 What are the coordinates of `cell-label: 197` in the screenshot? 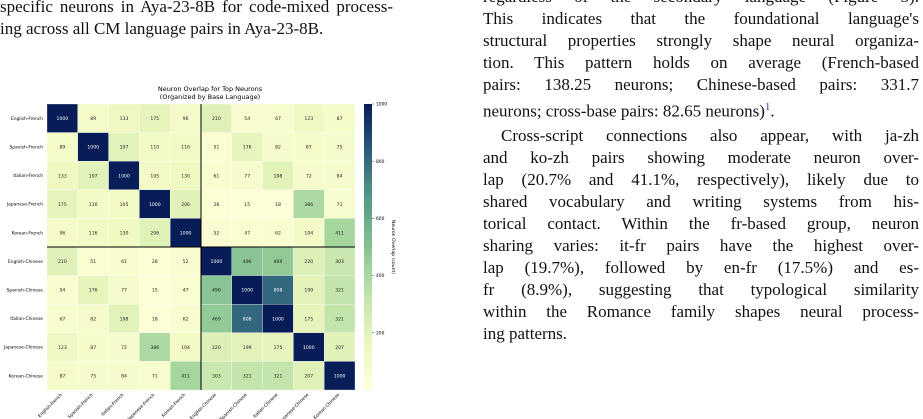 It's located at (124, 148).